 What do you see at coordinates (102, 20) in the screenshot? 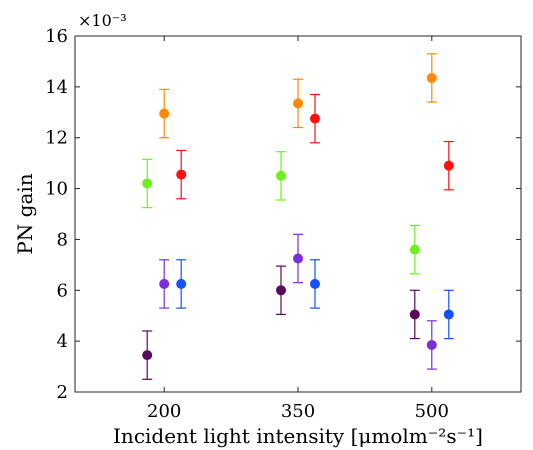
I see `y-exponent-label: ×10⁻³` at bounding box center [102, 20].